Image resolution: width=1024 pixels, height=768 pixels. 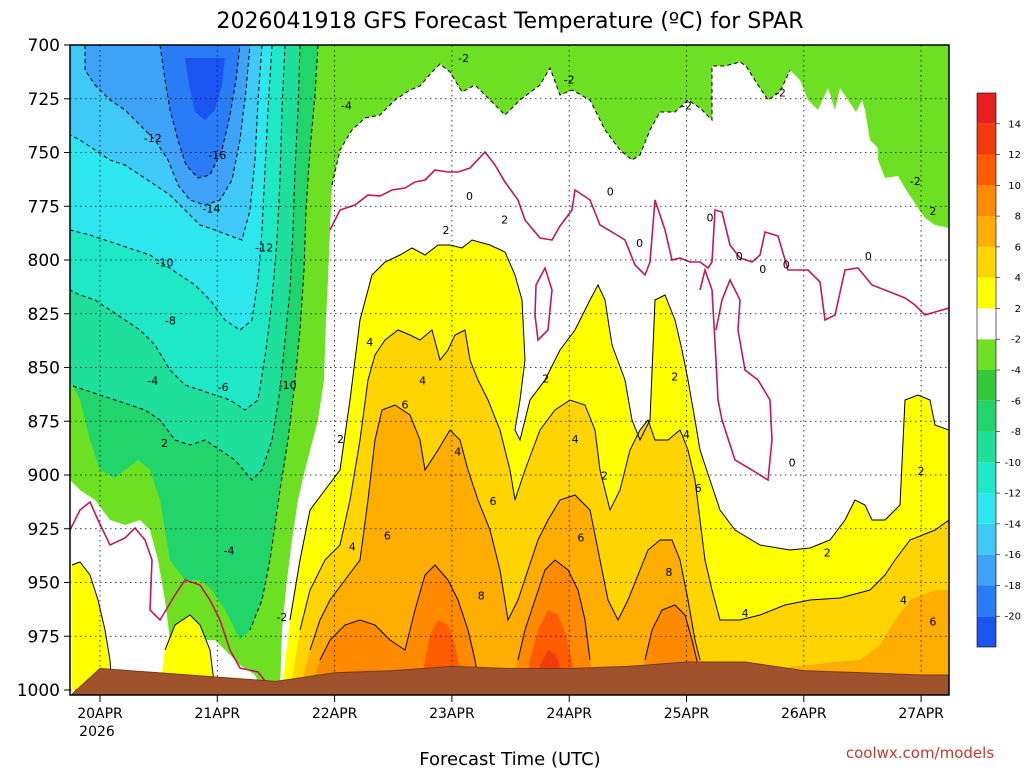 I want to click on colorbar-tick-label: 10, so click(x=1014, y=186).